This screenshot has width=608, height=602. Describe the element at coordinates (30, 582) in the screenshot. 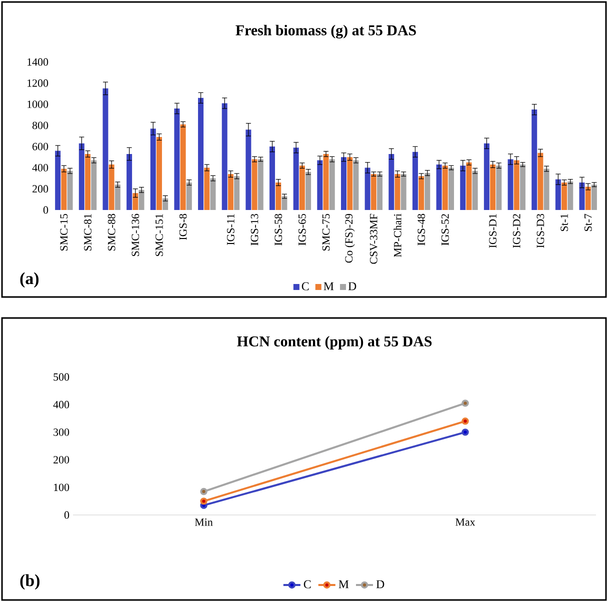

I see `text: (b)` at that location.